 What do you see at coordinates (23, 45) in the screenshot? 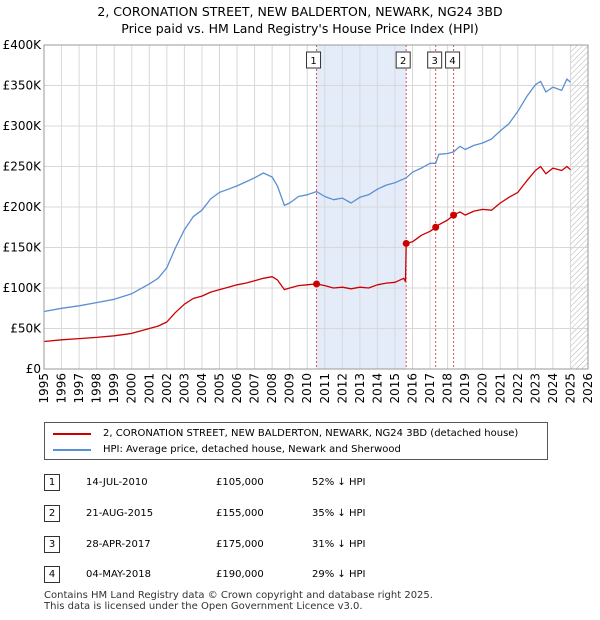
I see `y-tick-label: £400K` at bounding box center [23, 45].